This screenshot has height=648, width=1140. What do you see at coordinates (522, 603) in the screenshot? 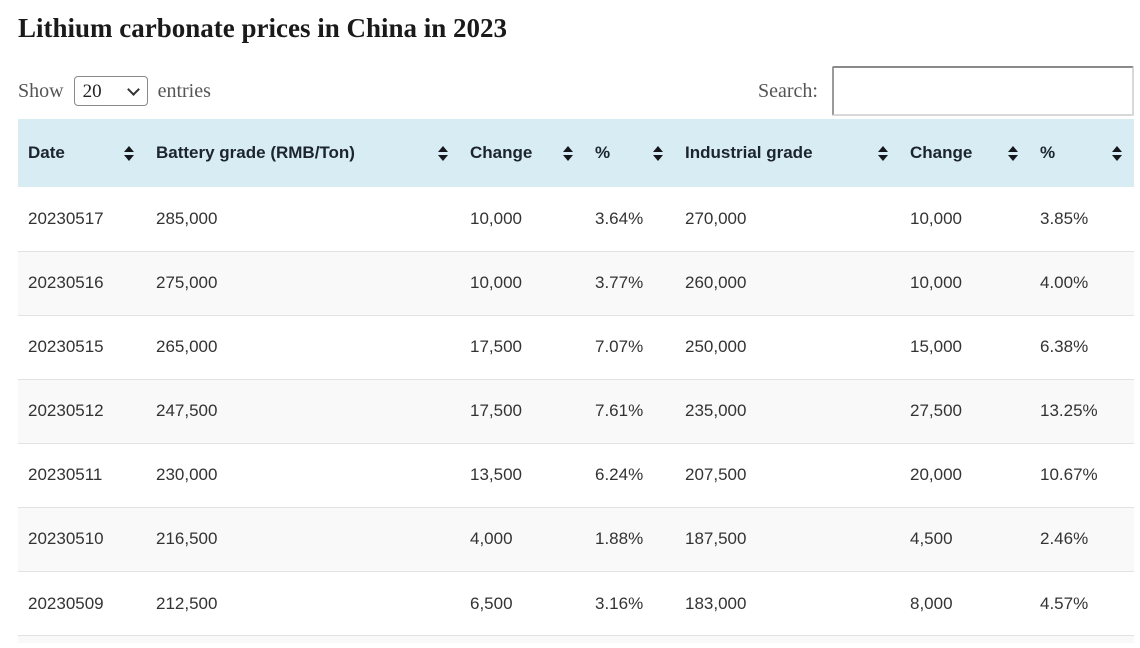
I see `cell-battery-change: 6,500` at bounding box center [522, 603].